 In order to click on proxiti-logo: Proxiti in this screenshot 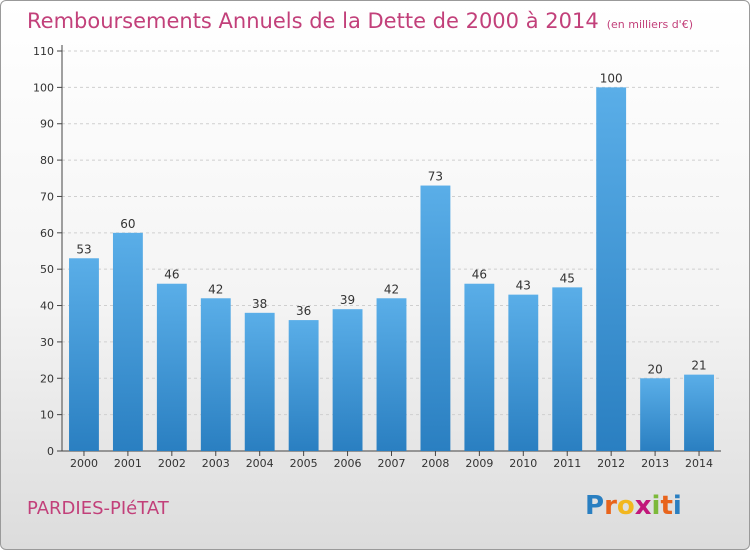, I will do `click(633, 506)`.